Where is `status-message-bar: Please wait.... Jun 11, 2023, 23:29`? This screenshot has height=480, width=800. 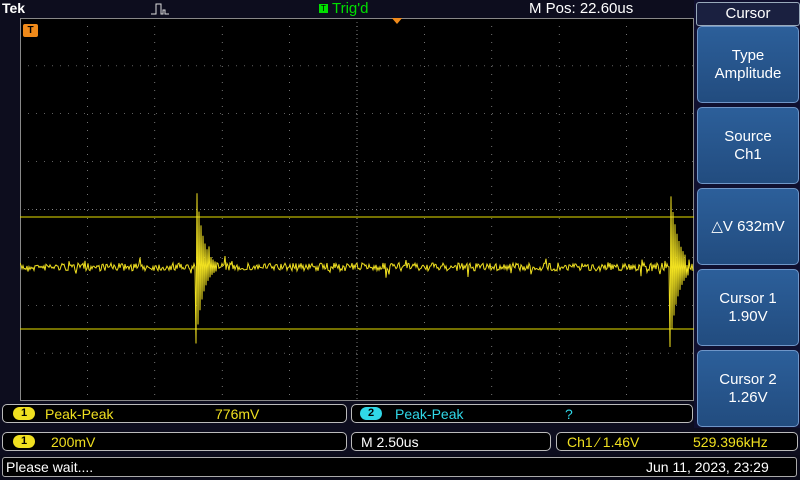
status-message-bar: Please wait.... Jun 11, 2023, 23:29 is located at coordinates (399, 467).